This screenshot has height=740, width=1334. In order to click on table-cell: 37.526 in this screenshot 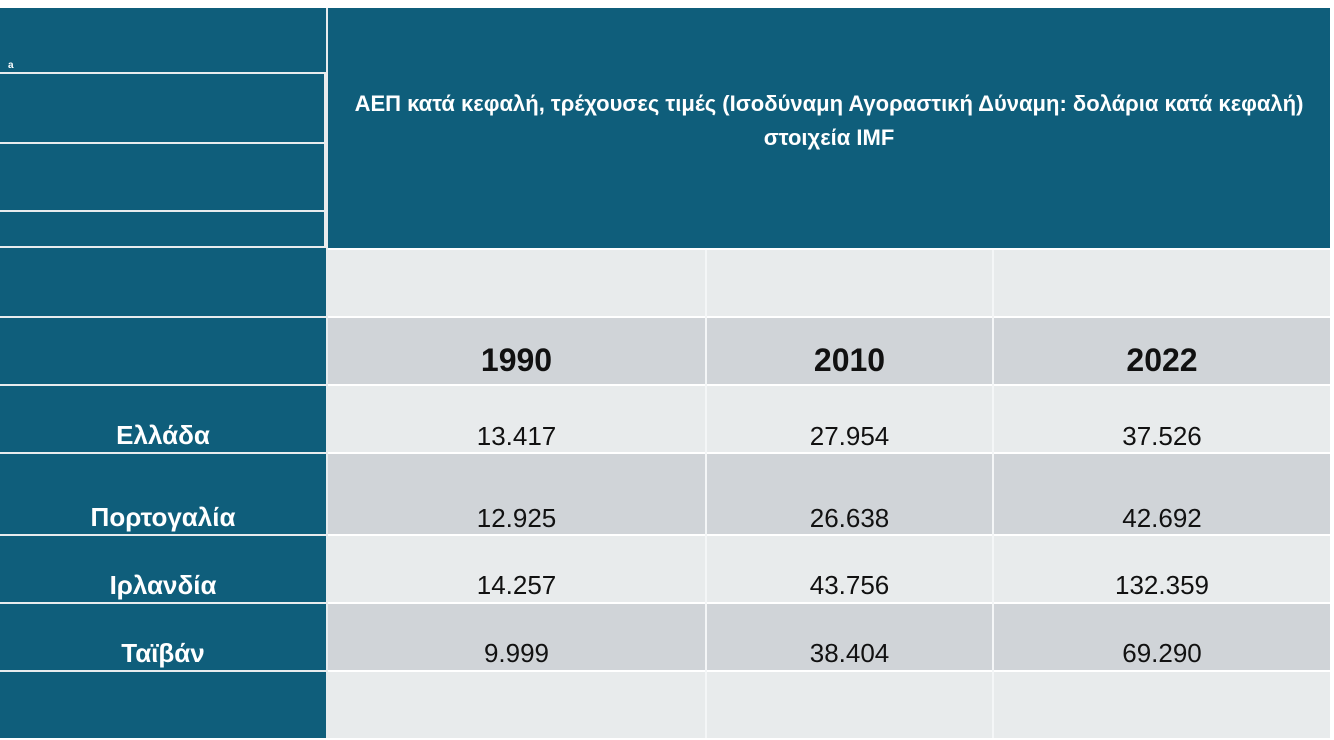, I will do `click(1162, 436)`.